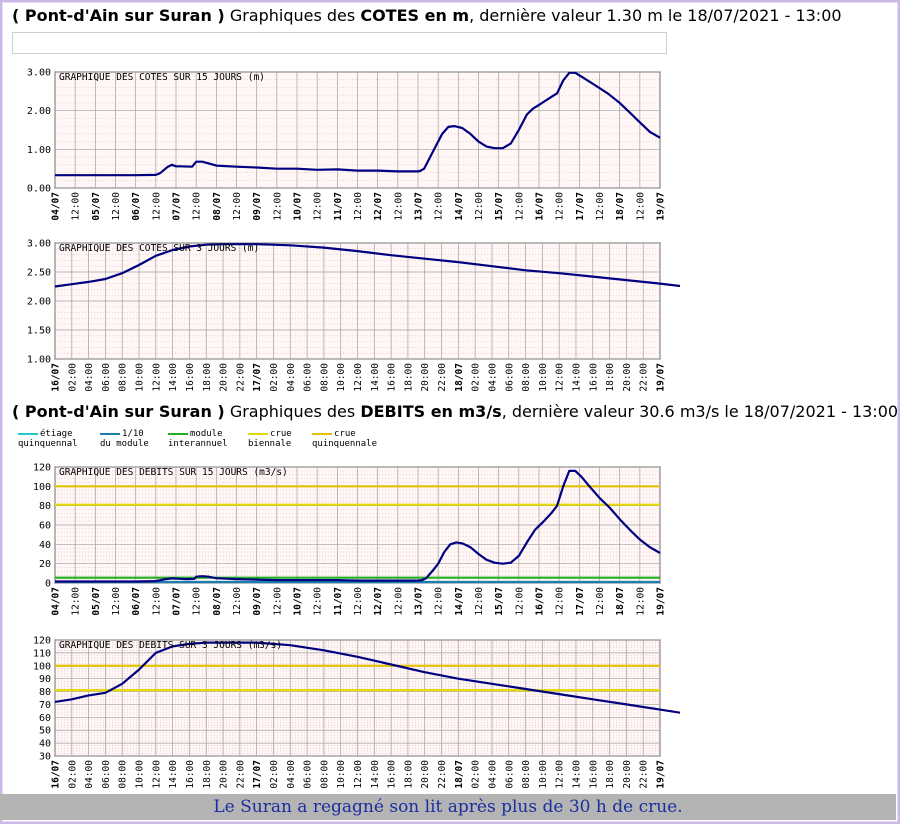 Image resolution: width=900 pixels, height=824 pixels. Describe the element at coordinates (39, 331) in the screenshot. I see `y-tick-label: 1.50` at that location.